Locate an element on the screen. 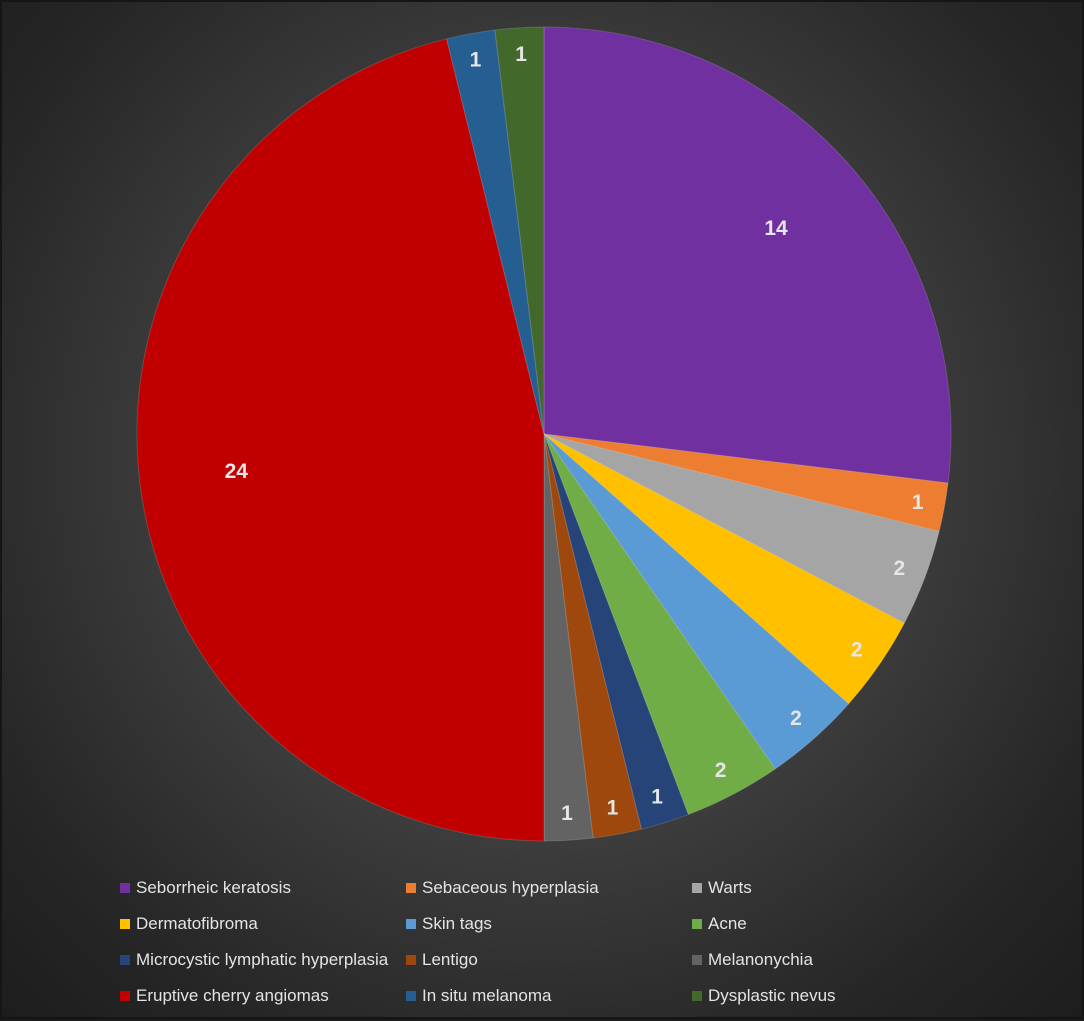 Image resolution: width=1084 pixels, height=1021 pixels. pie-slice-skin-tags is located at coordinates (696, 601).